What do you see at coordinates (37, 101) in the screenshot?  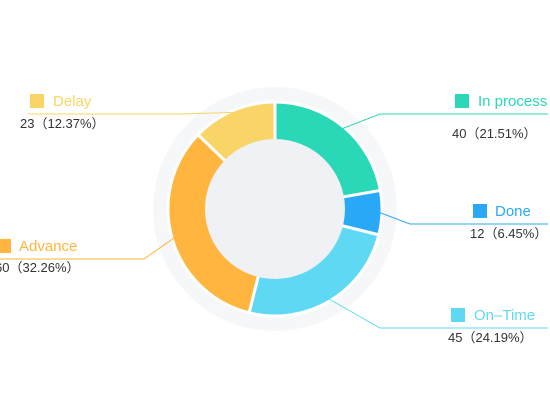 I see `legend-swatch-delay` at bounding box center [37, 101].